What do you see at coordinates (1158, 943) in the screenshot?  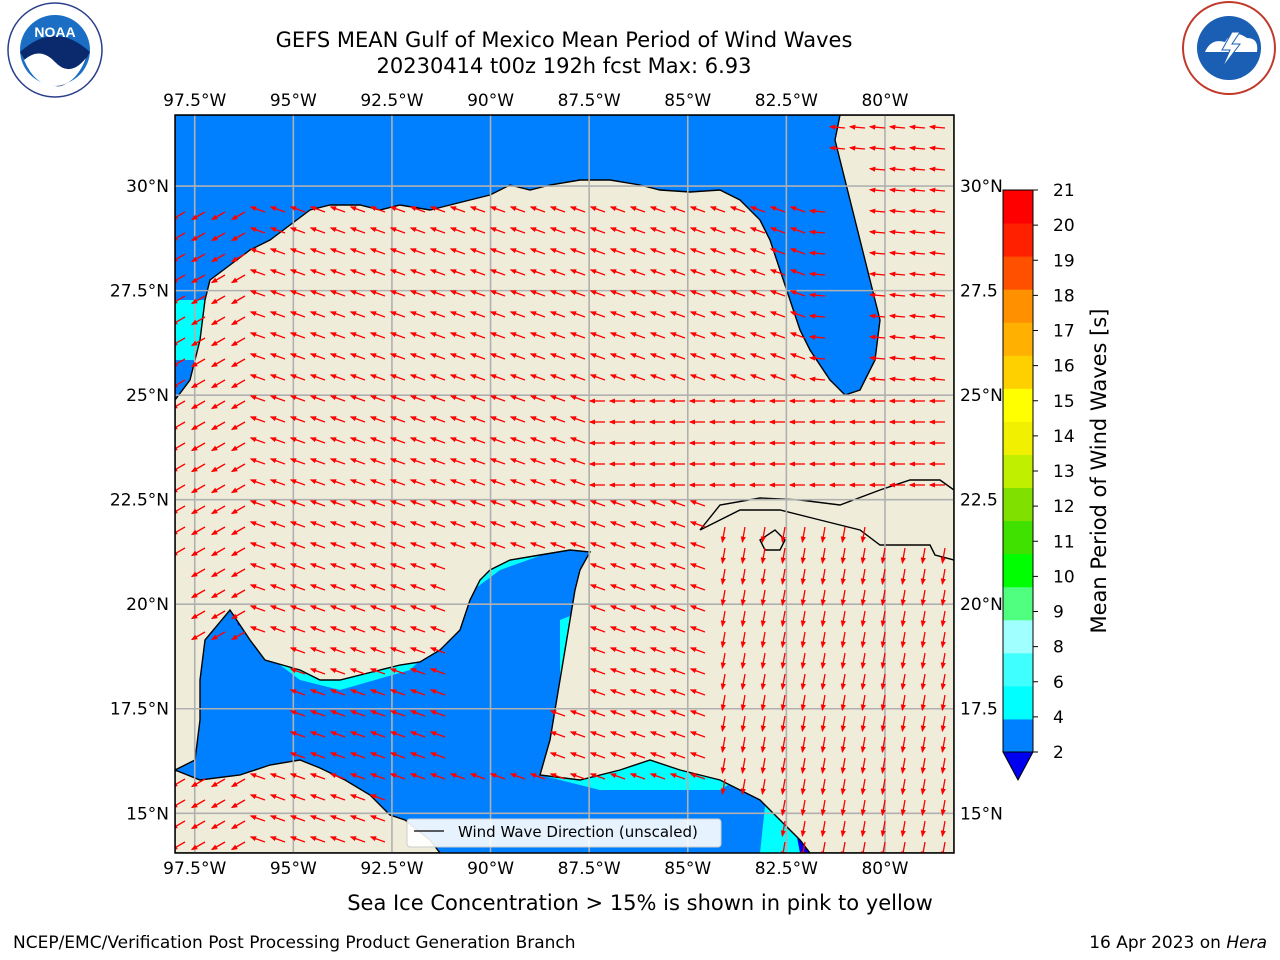 I see `footer-date-text: 16 Apr 2023 on` at bounding box center [1158, 943].